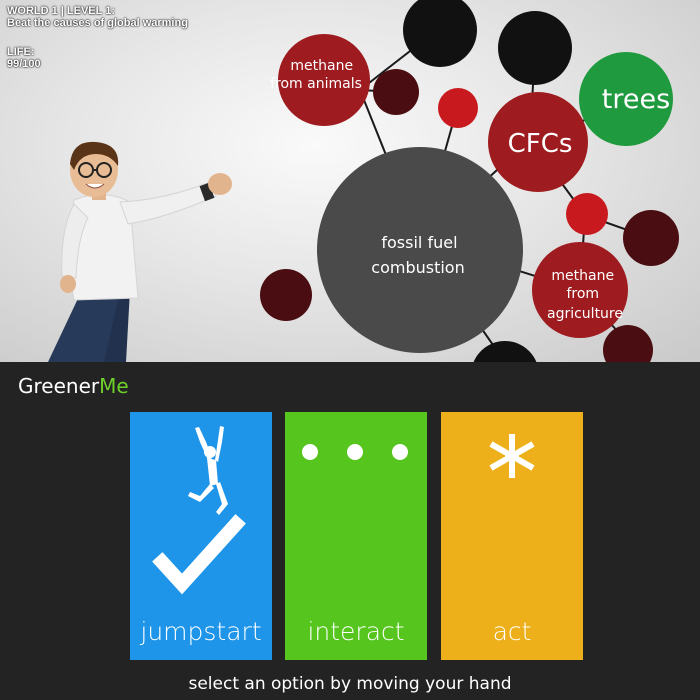  Describe the element at coordinates (512, 456) in the screenshot. I see `asterisk-icon` at that location.